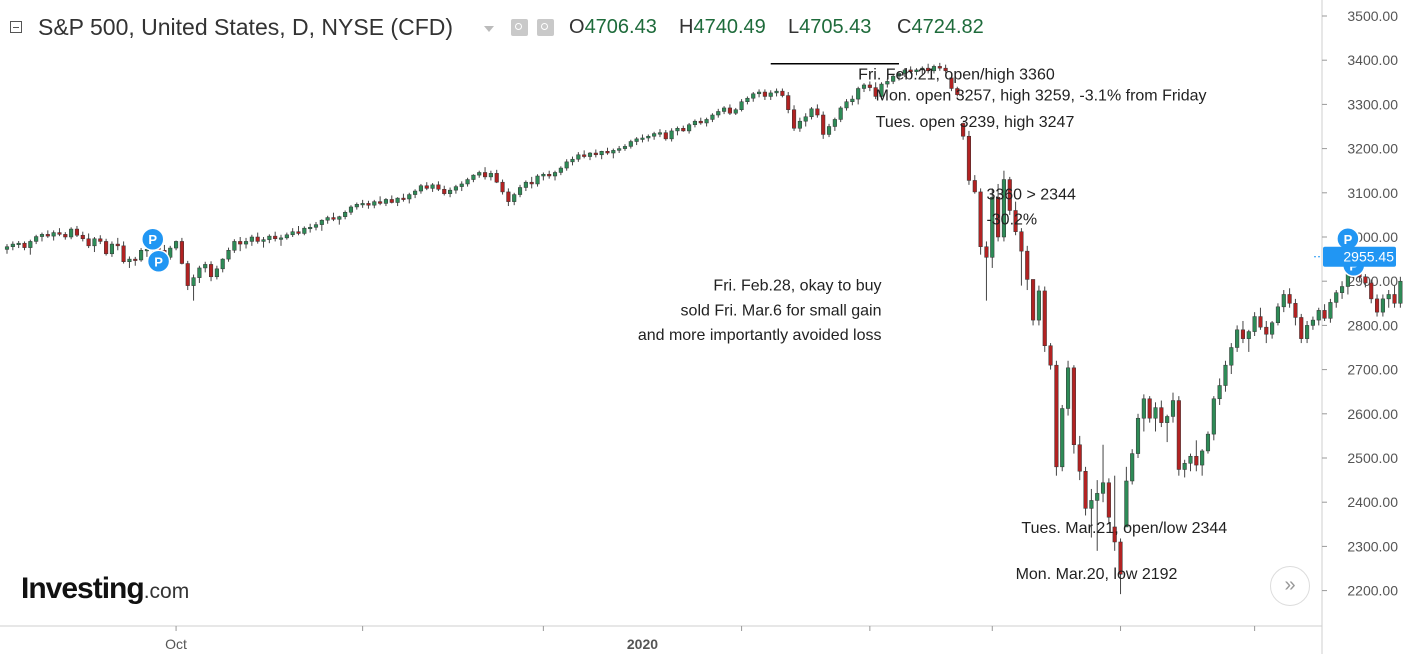 The image size is (1404, 654). Describe the element at coordinates (545, 27) in the screenshot. I see `settings-icon` at that location.